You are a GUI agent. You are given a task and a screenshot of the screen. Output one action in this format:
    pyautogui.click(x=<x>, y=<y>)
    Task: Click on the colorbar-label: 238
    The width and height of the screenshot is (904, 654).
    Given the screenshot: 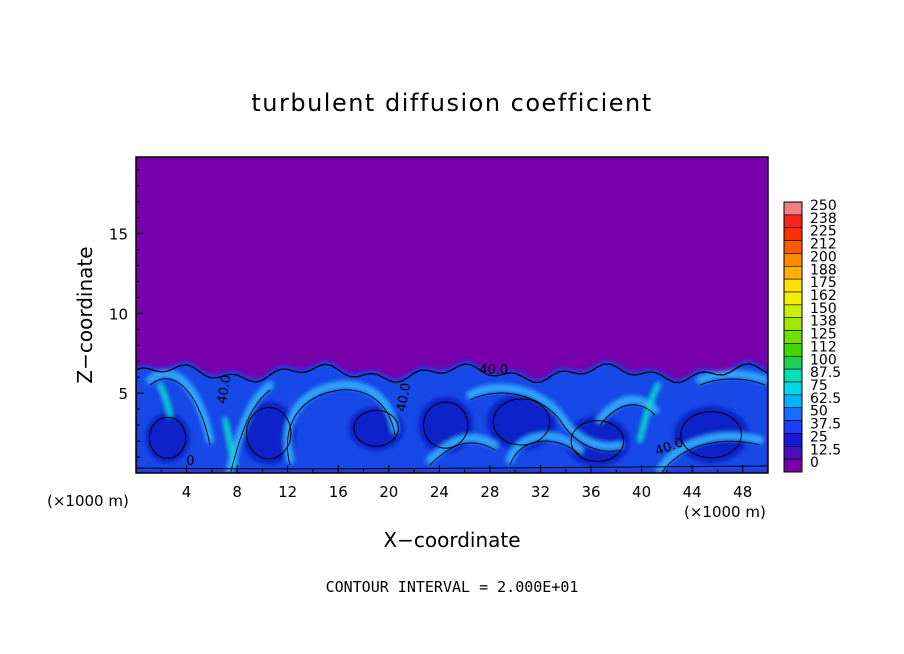 What is the action you would take?
    pyautogui.click(x=823, y=219)
    